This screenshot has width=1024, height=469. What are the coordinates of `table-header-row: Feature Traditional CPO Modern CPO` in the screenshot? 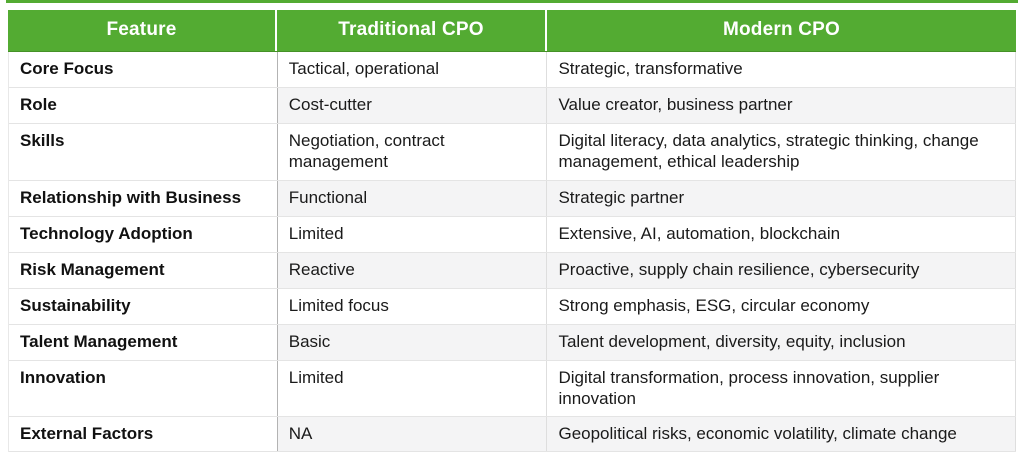 It's located at (512, 31).